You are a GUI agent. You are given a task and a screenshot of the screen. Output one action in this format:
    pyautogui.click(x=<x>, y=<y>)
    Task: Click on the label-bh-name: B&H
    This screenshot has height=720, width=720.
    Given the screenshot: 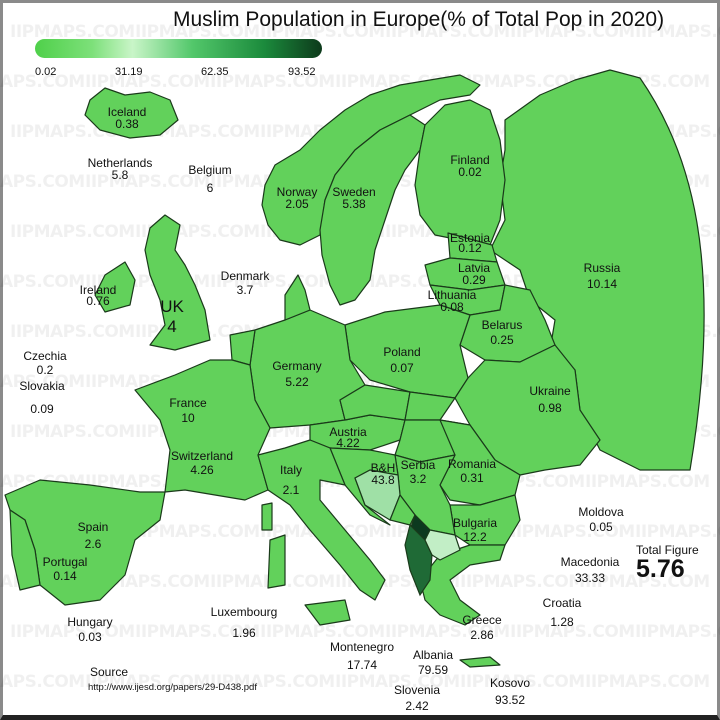 What is the action you would take?
    pyautogui.click(x=383, y=468)
    